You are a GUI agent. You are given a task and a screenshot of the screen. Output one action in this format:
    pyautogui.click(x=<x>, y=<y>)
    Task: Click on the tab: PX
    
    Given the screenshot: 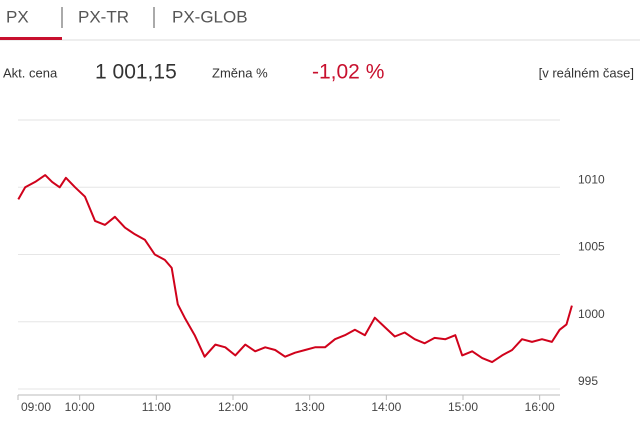 What is the action you would take?
    pyautogui.click(x=17, y=16)
    